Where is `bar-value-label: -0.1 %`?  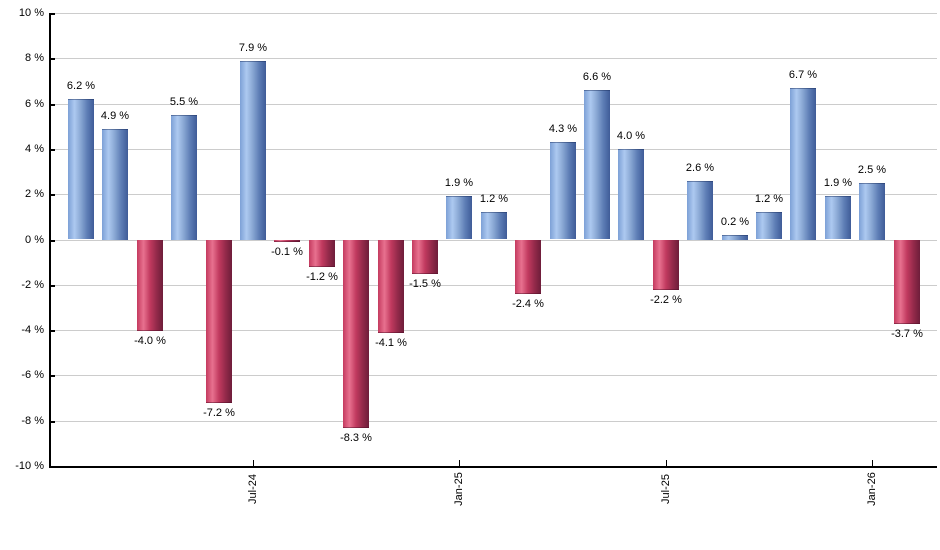
bar-value-label: -0.1 % is located at coordinates (287, 252).